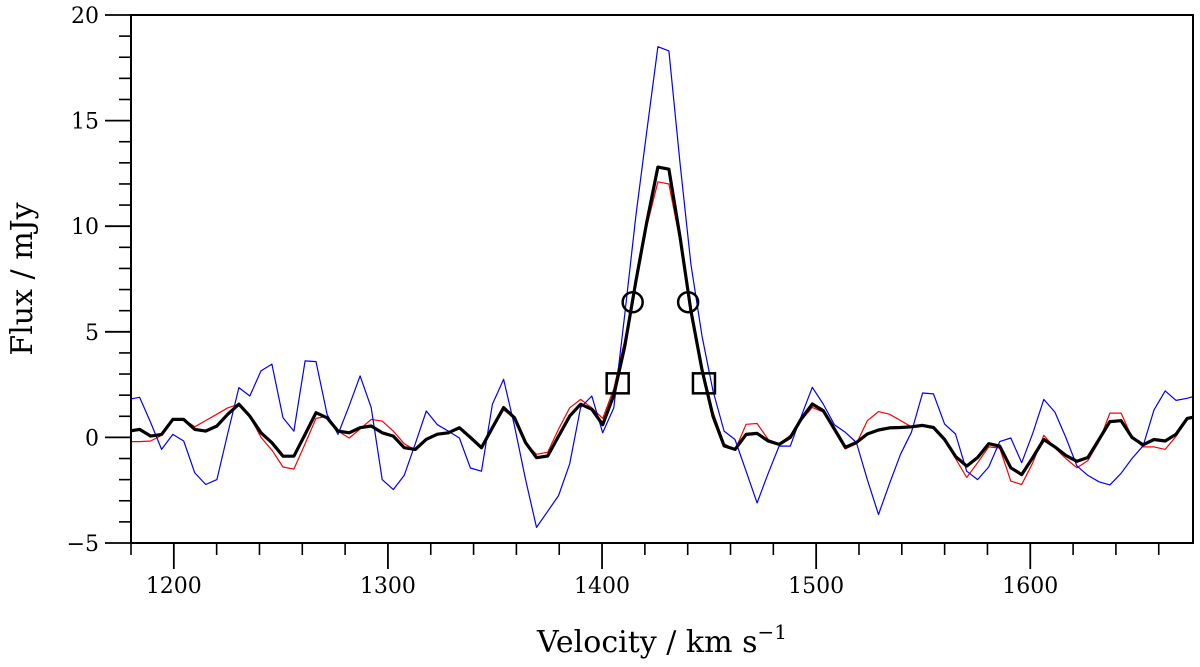 The image size is (1200, 667). What do you see at coordinates (816, 586) in the screenshot?
I see `x-tick-label: 1500` at bounding box center [816, 586].